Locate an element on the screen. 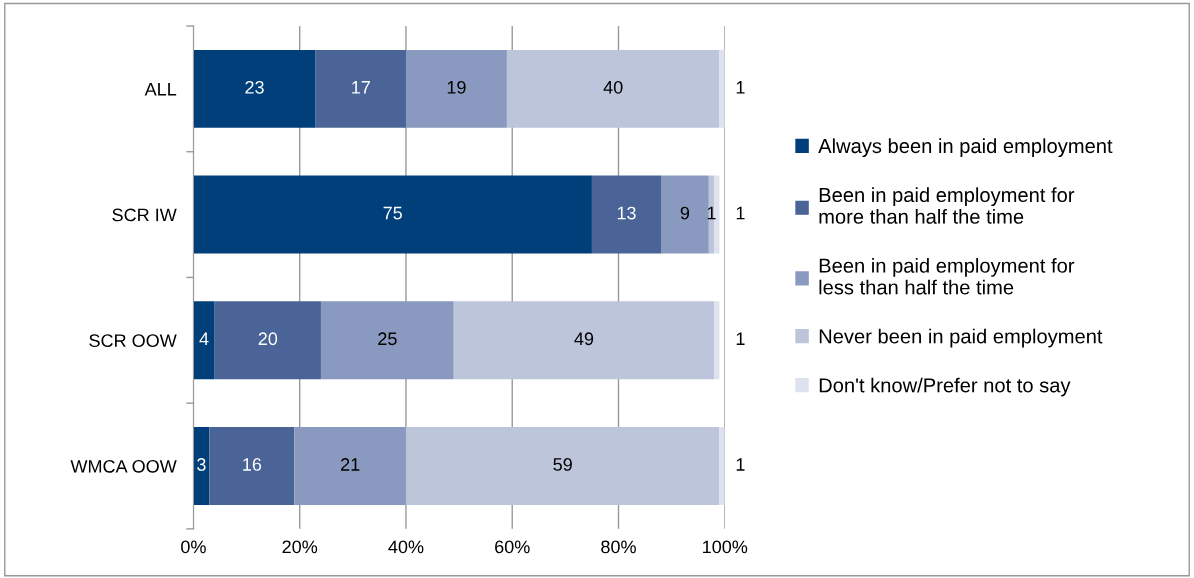 The width and height of the screenshot is (1194, 578). data-label: 9 is located at coordinates (685, 213).